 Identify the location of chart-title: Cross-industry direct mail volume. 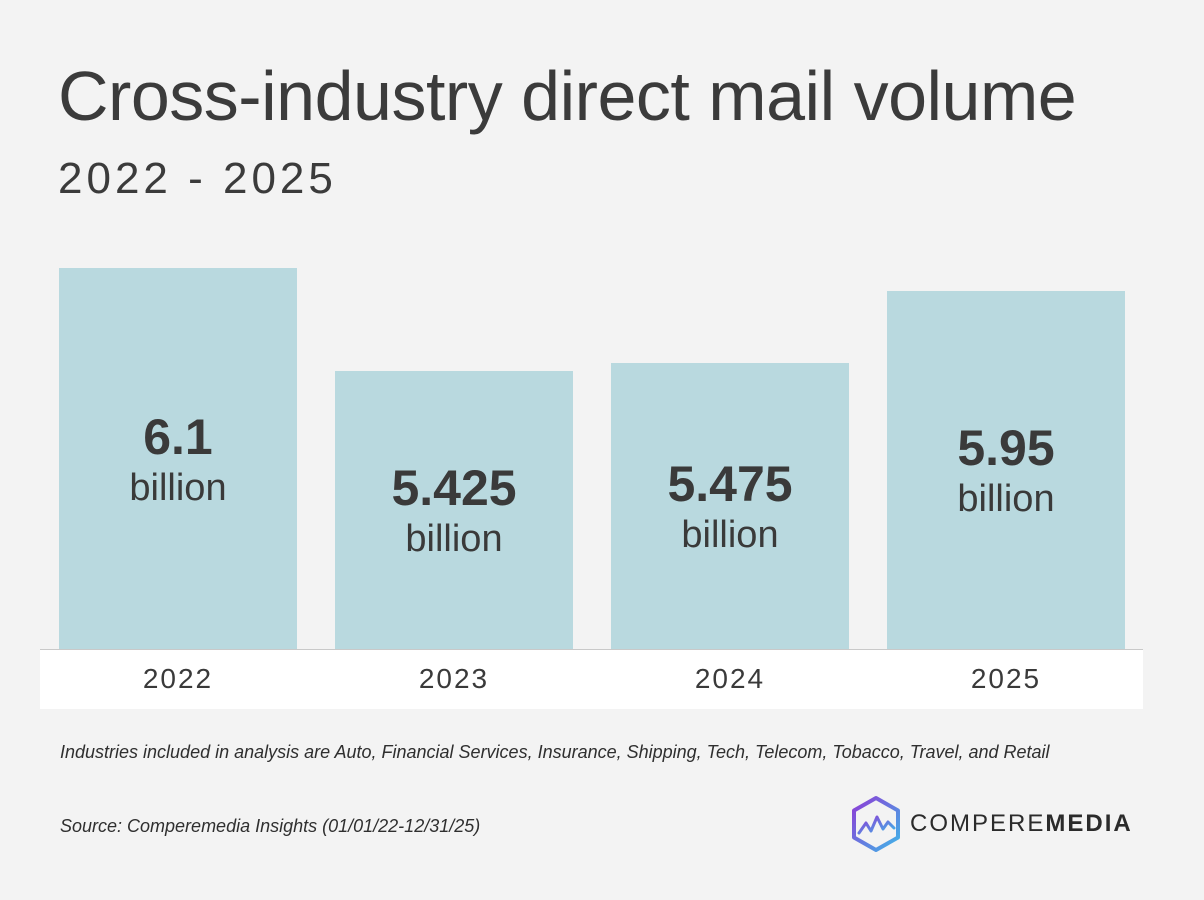
(567, 96).